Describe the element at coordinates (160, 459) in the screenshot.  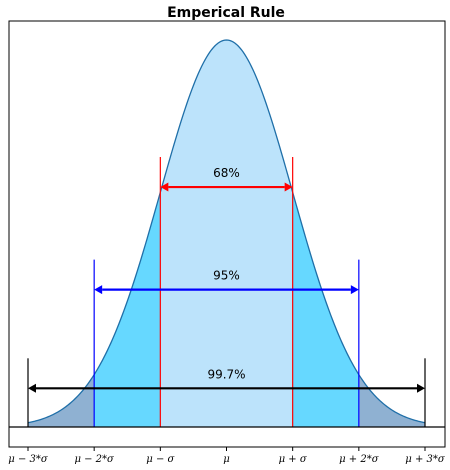
I see `tick-label-2: μ − σ` at that location.